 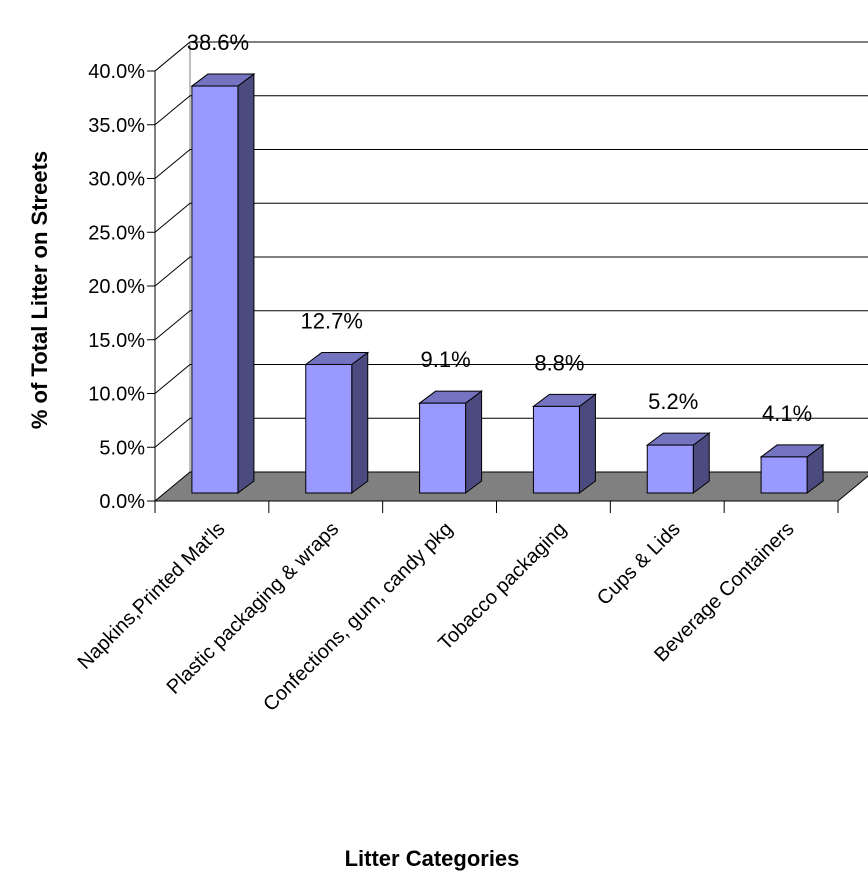 I want to click on y-axis-title: % of Total Litter on Streets, so click(x=39, y=290).